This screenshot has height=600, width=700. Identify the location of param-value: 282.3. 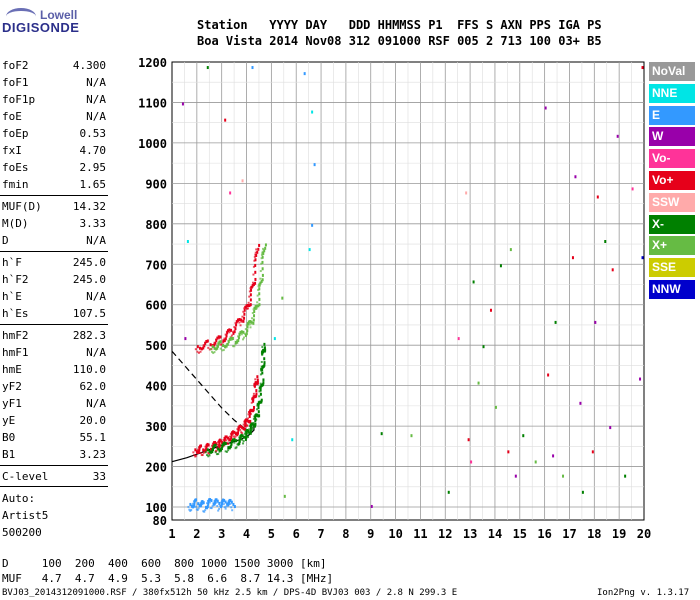
(89, 335).